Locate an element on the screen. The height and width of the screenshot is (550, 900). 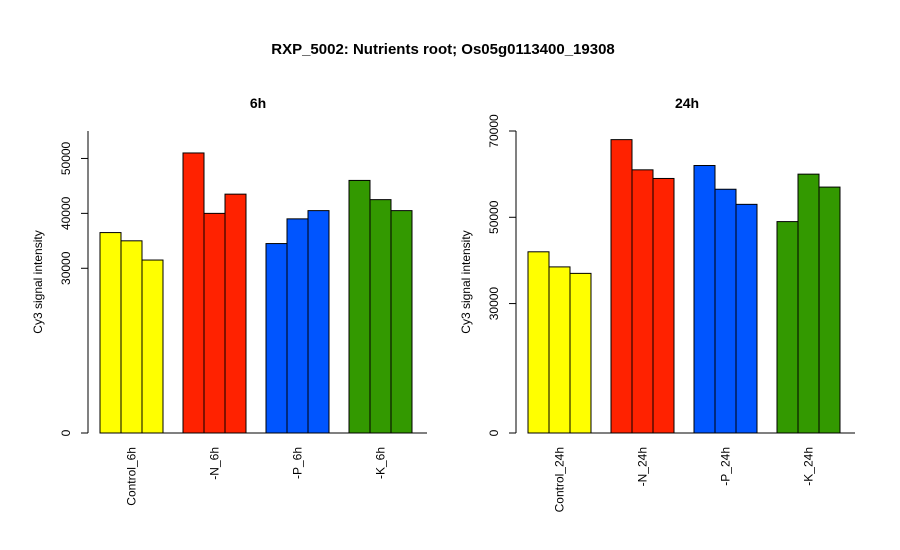
x-tick-label: Control_6h is located at coordinates (132, 476).